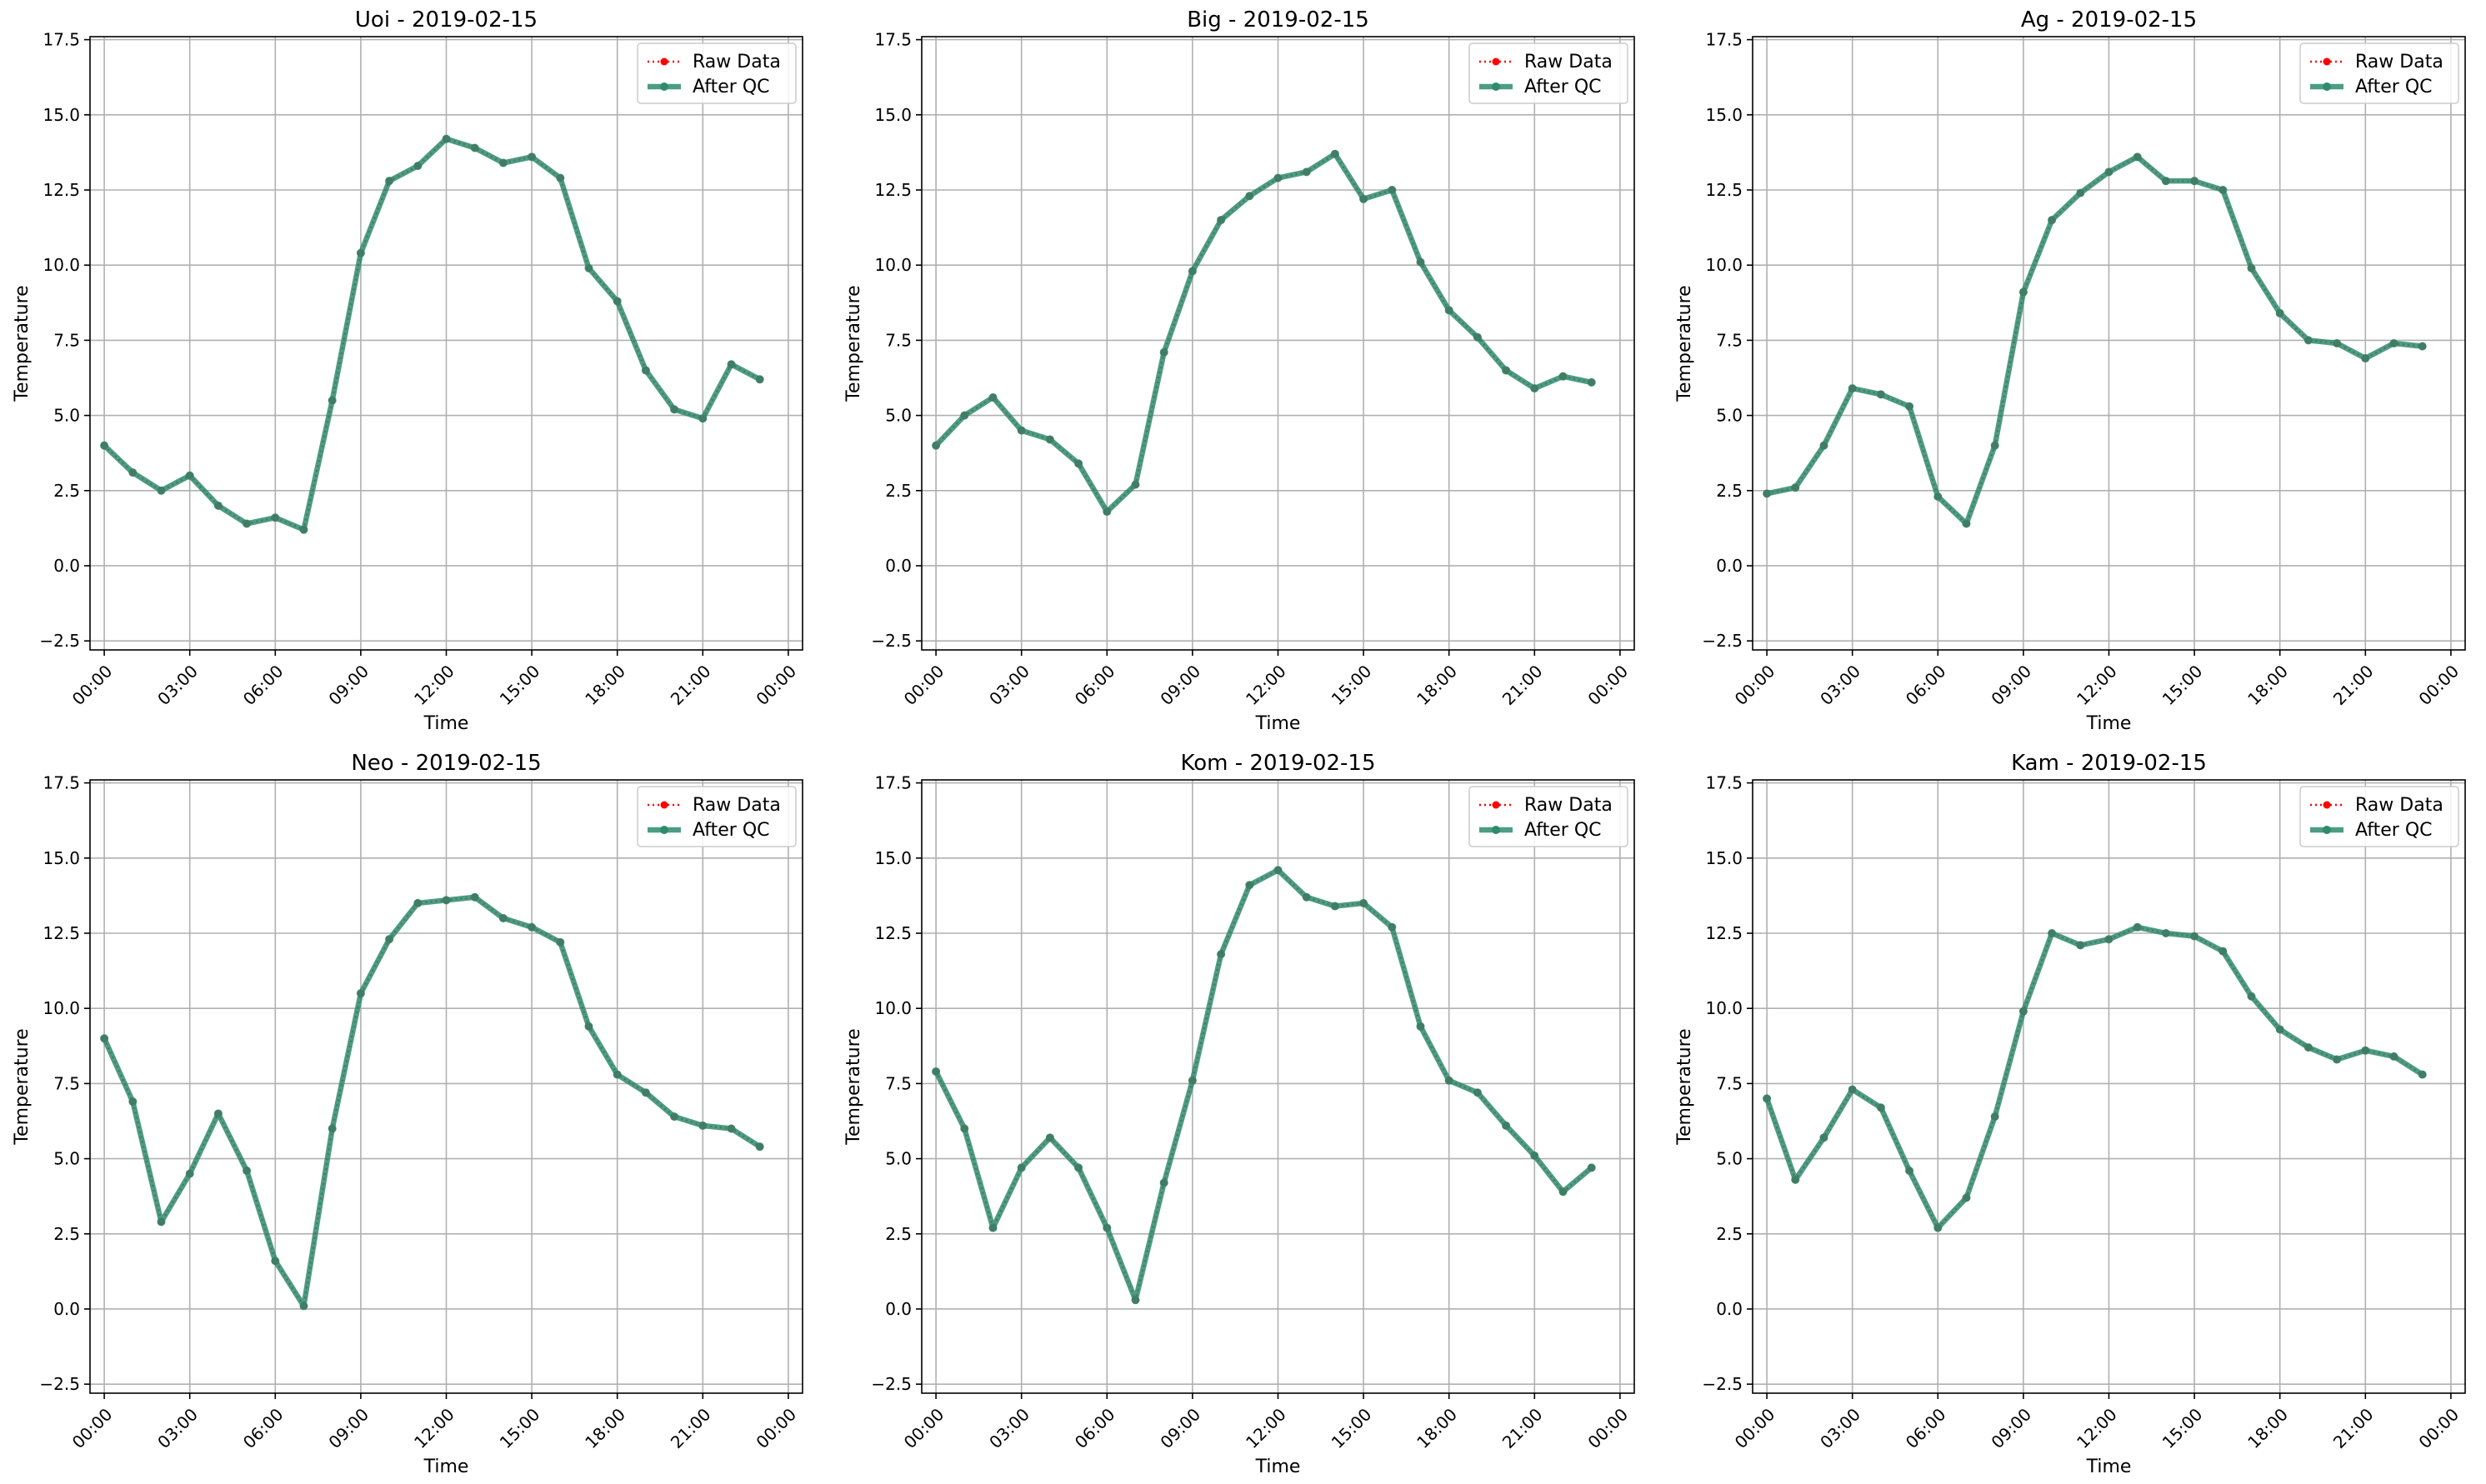 This screenshot has width=2486, height=1484. I want to click on y-tick-label: 2.5, so click(66, 491).